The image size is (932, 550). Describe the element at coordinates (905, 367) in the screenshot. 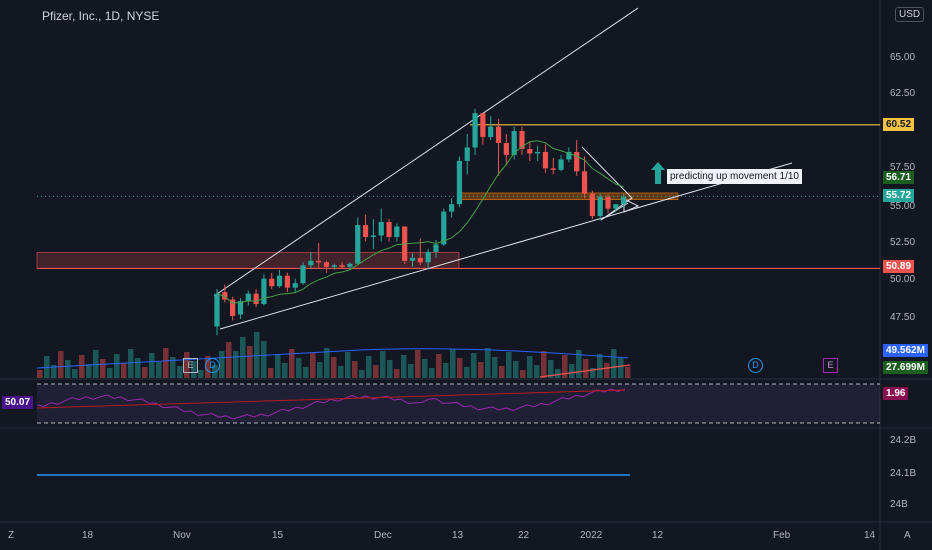

I see `volume-label: 27.699M` at that location.